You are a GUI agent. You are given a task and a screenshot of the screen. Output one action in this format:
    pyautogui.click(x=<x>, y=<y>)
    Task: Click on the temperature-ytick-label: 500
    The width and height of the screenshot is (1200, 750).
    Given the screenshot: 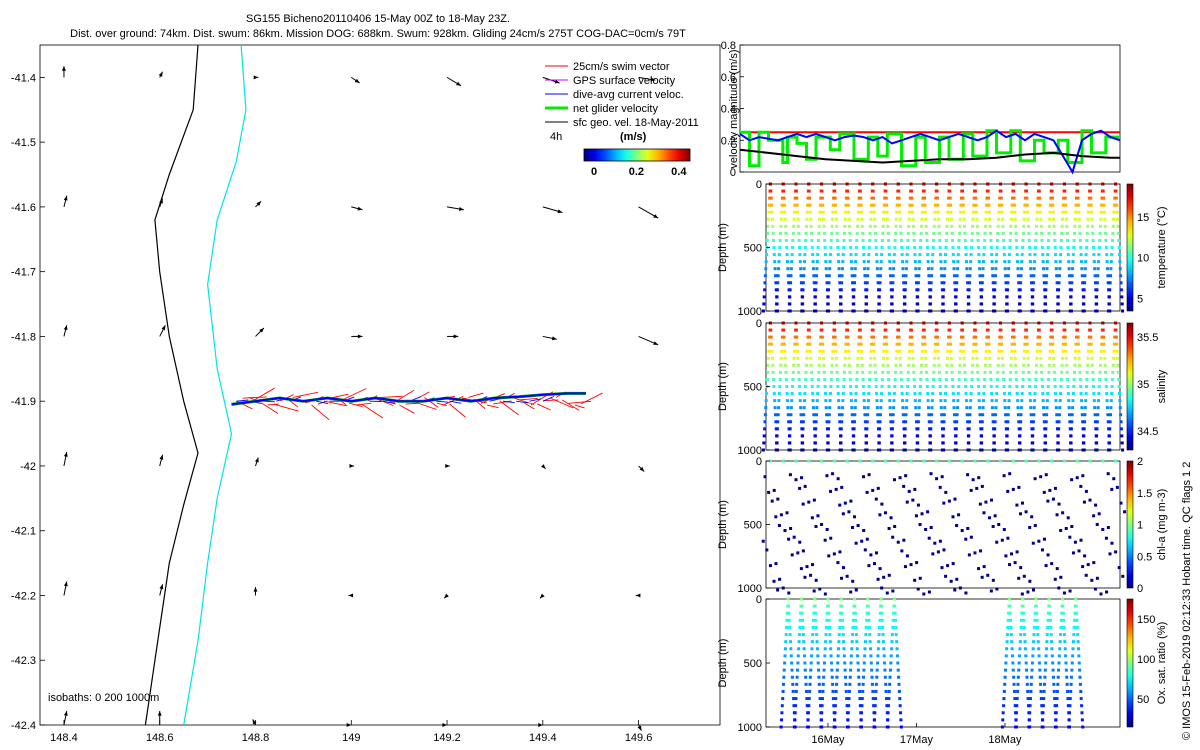 What is the action you would take?
    pyautogui.click(x=753, y=249)
    